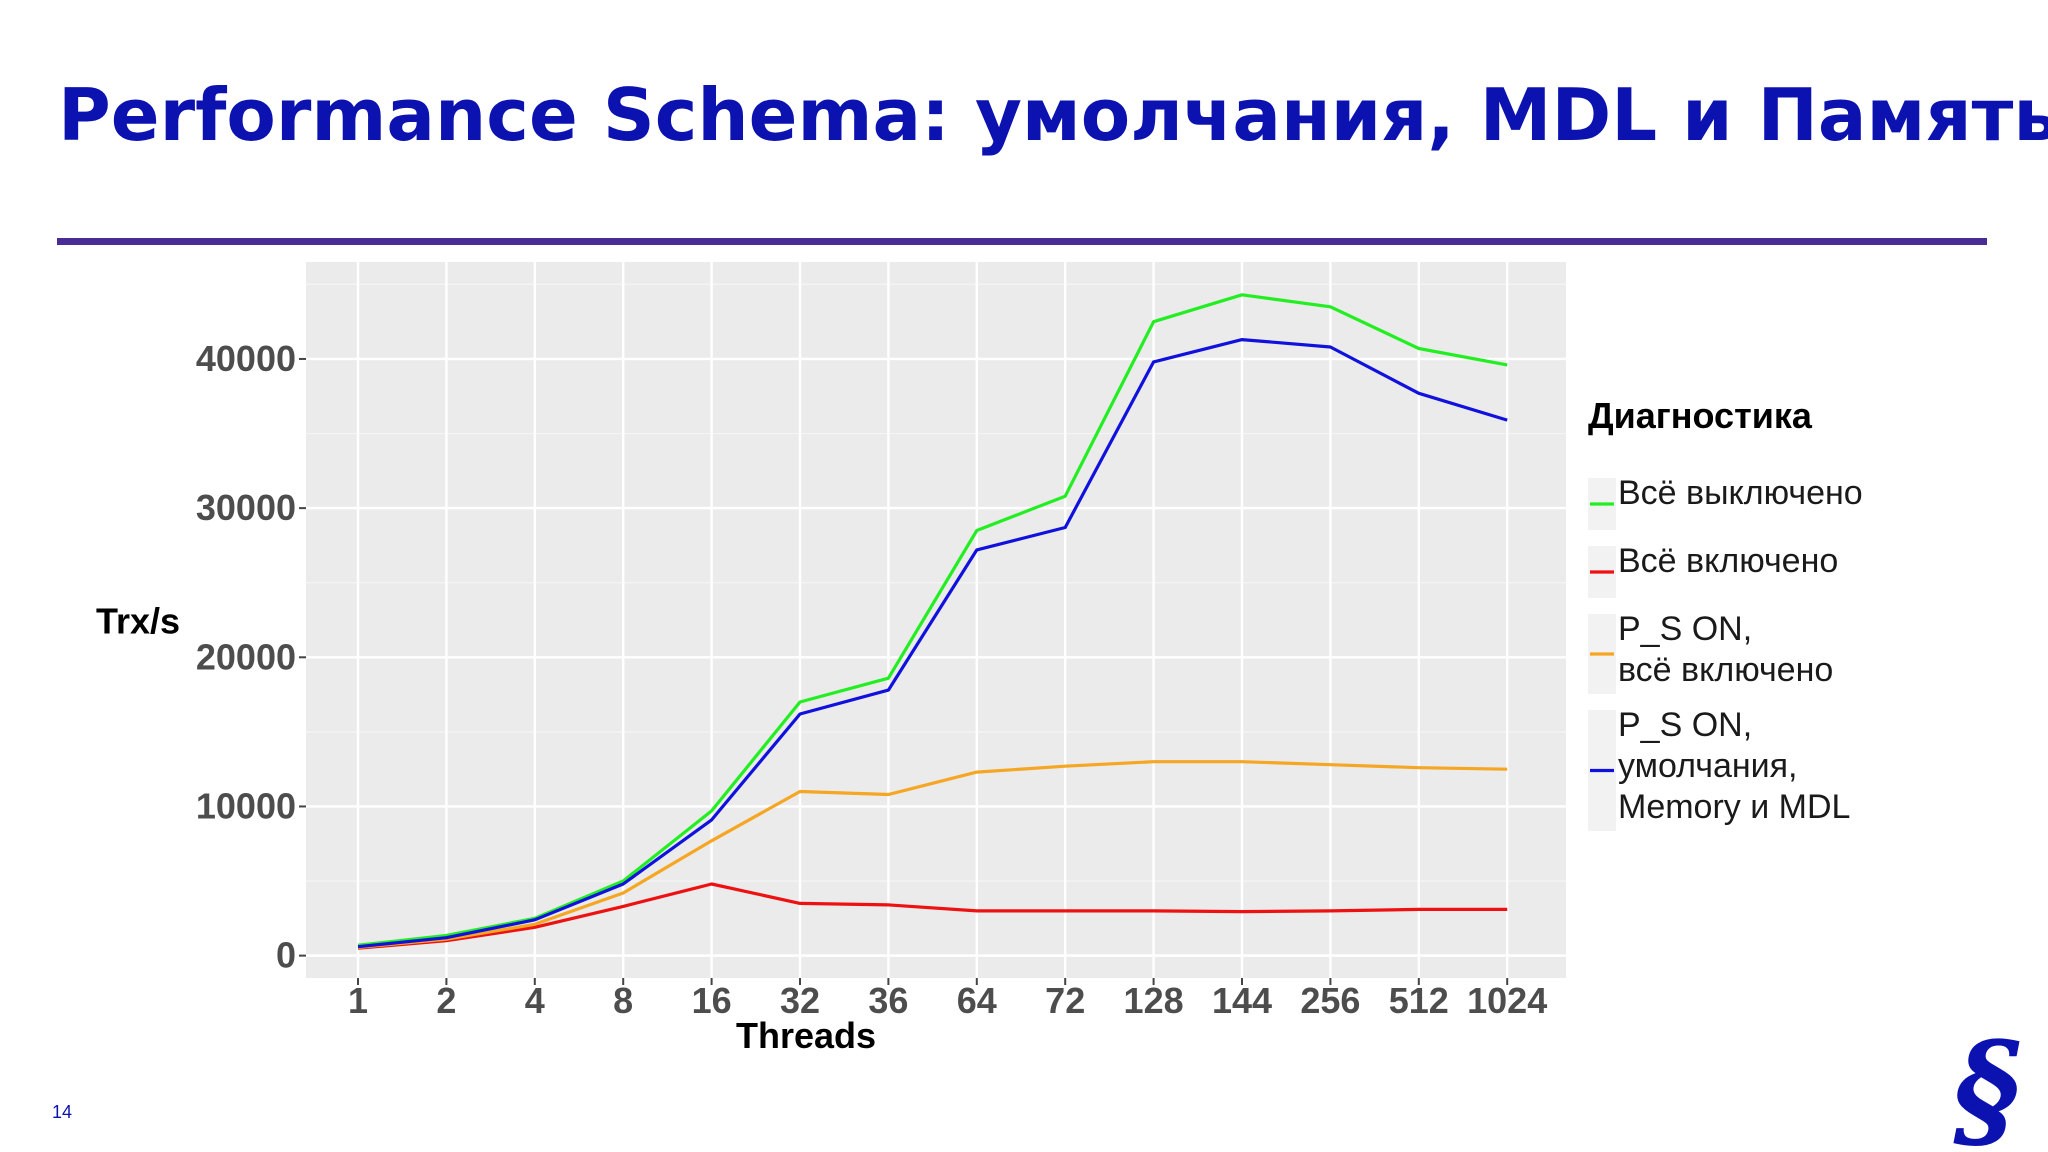 This screenshot has height=1152, width=2048. I want to click on x-tick-label: 8, so click(623, 1000).